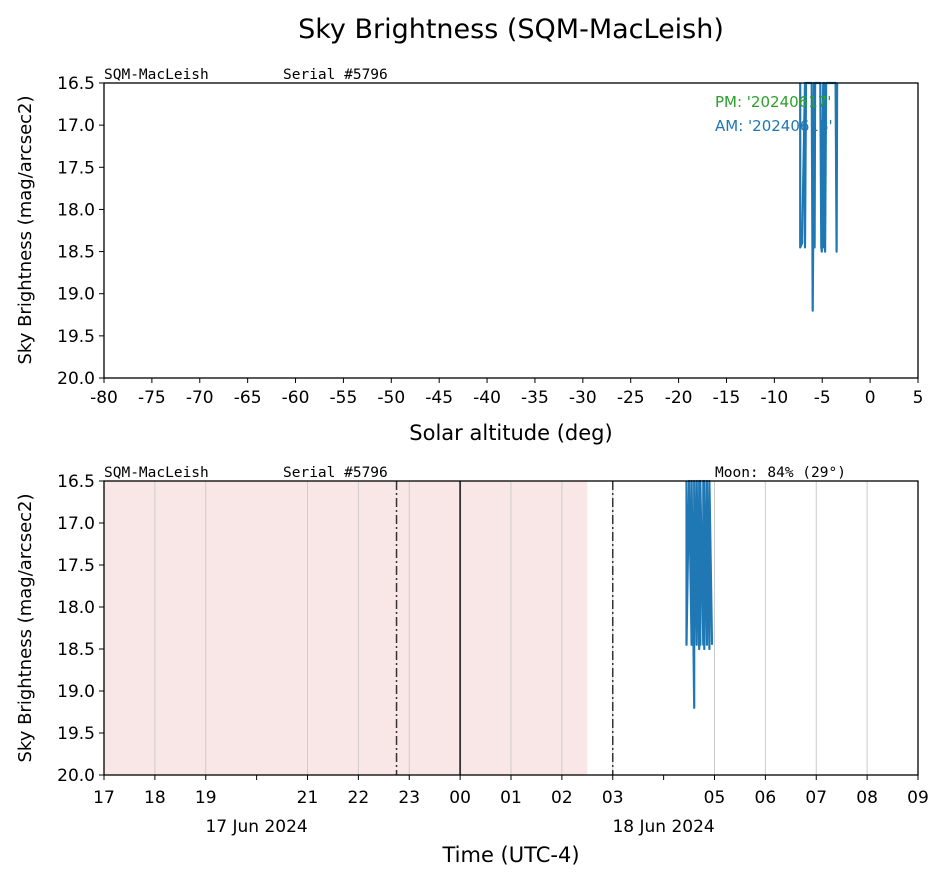 Image resolution: width=946 pixels, height=882 pixels. I want to click on time-plot-marks, so click(699, 594).